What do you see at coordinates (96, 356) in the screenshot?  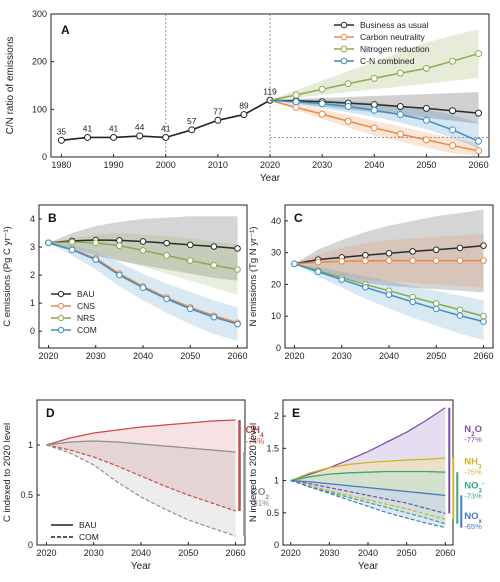 I see `panel-b-xtick-label: 2030` at bounding box center [96, 356].